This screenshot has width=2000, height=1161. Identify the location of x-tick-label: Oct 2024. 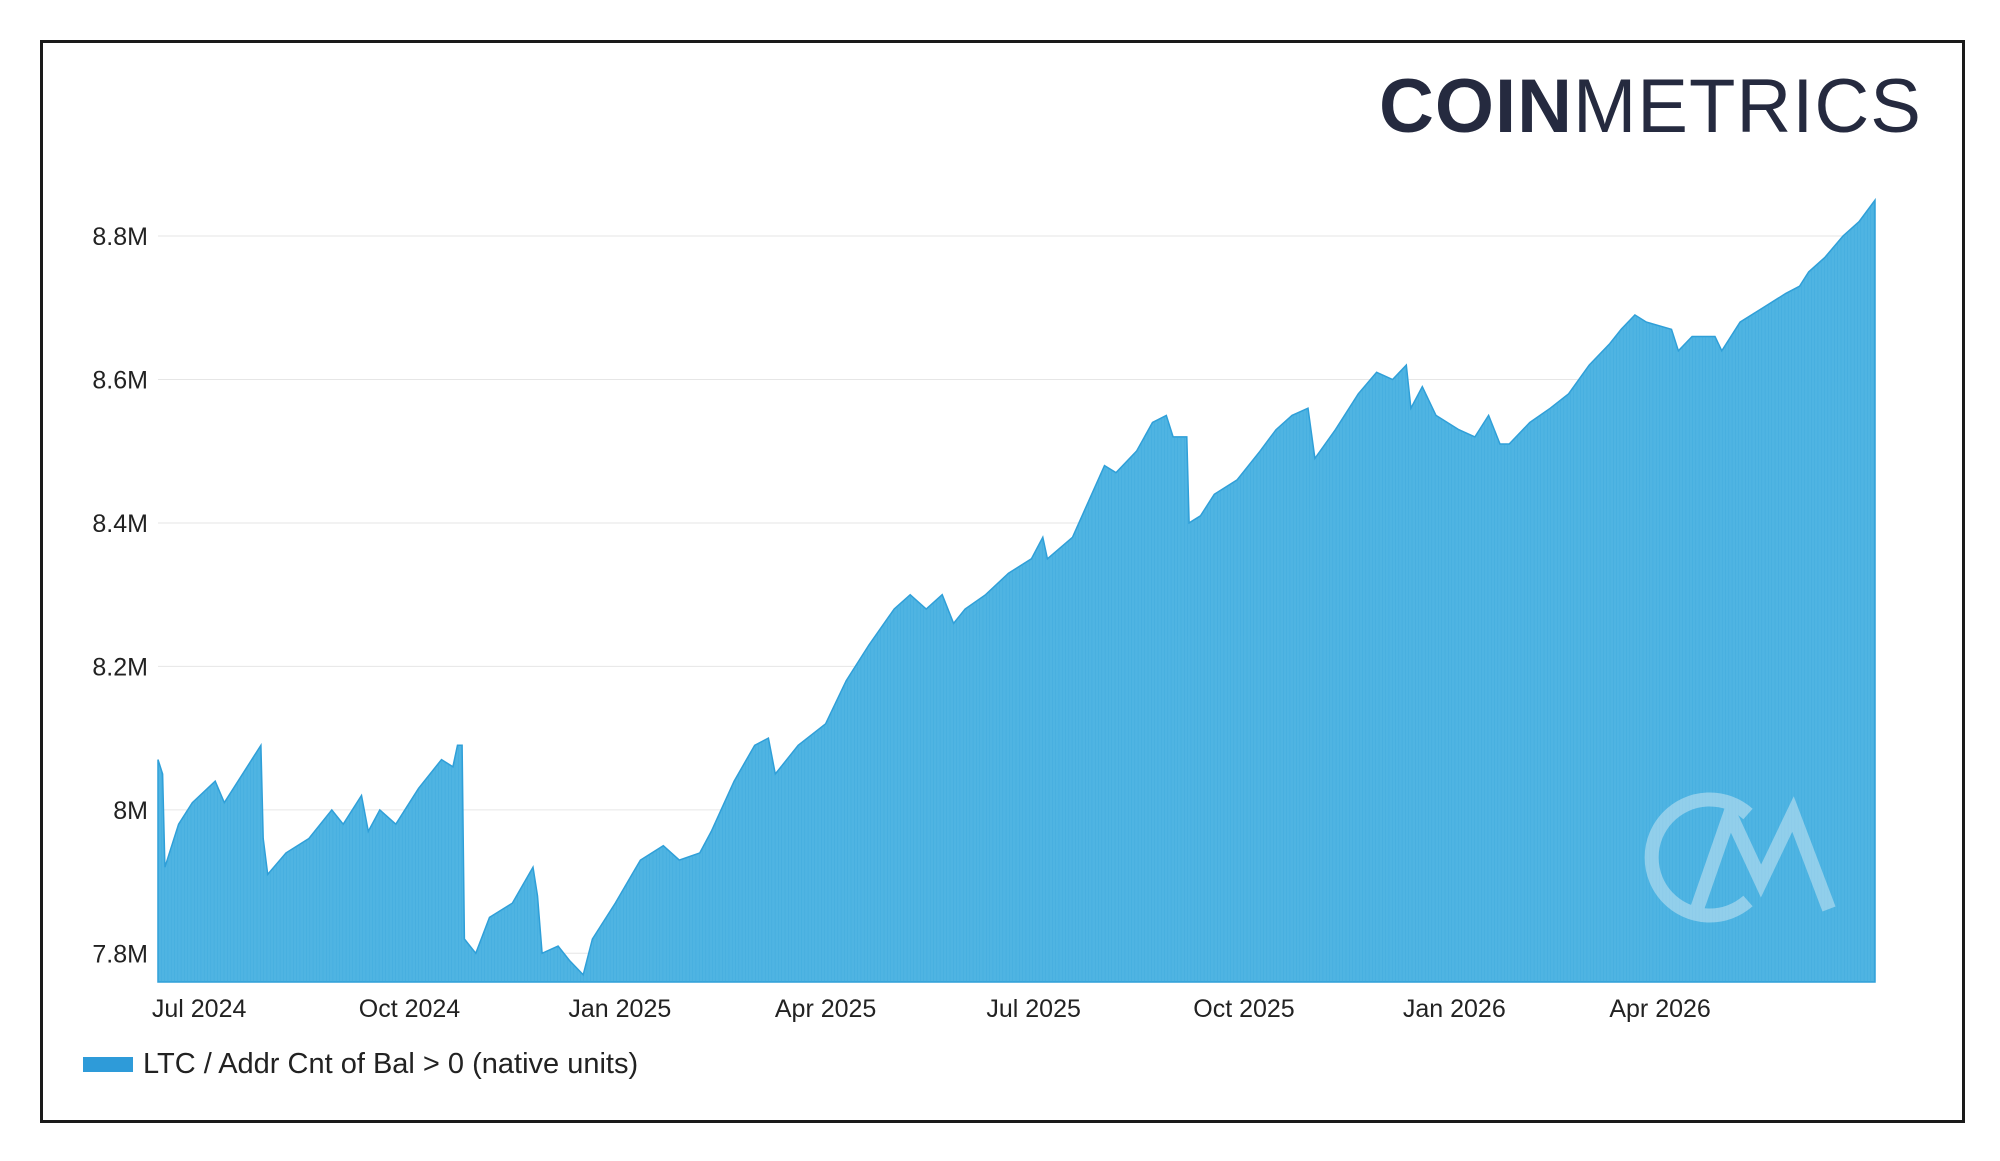
(410, 1009).